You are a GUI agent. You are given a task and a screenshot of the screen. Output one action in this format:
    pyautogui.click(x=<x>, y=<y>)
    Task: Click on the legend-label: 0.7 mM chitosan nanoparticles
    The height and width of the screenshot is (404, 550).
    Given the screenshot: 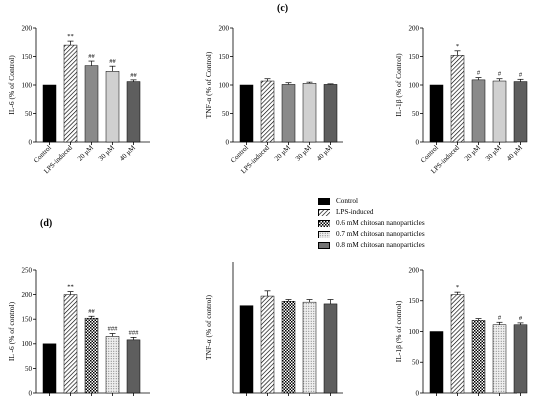 What is the action you would take?
    pyautogui.click(x=380, y=234)
    